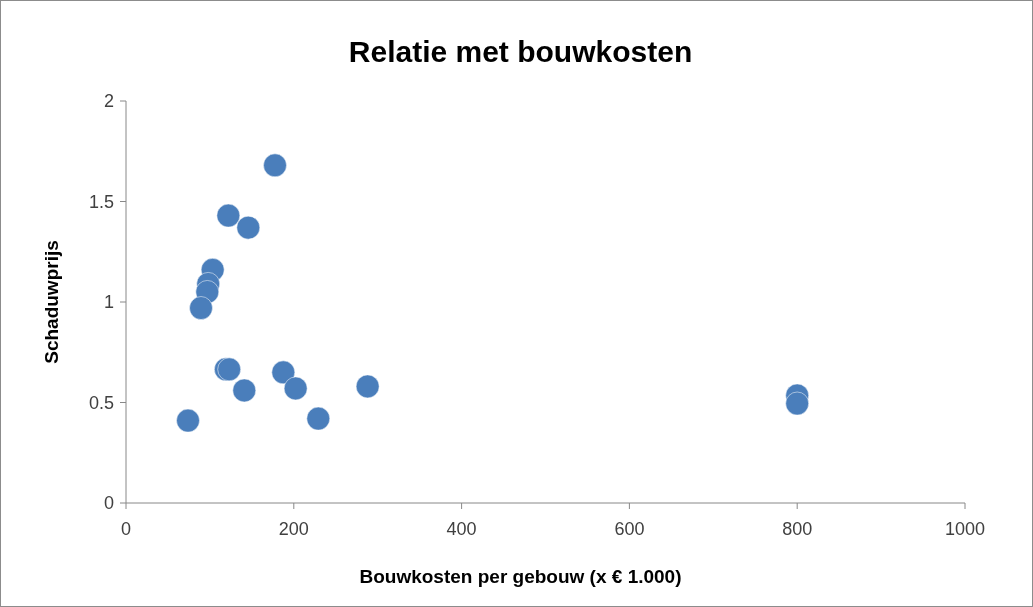 This screenshot has width=1033, height=607. What do you see at coordinates (520, 51) in the screenshot?
I see `chart-title: Relatie met bouwkosten` at bounding box center [520, 51].